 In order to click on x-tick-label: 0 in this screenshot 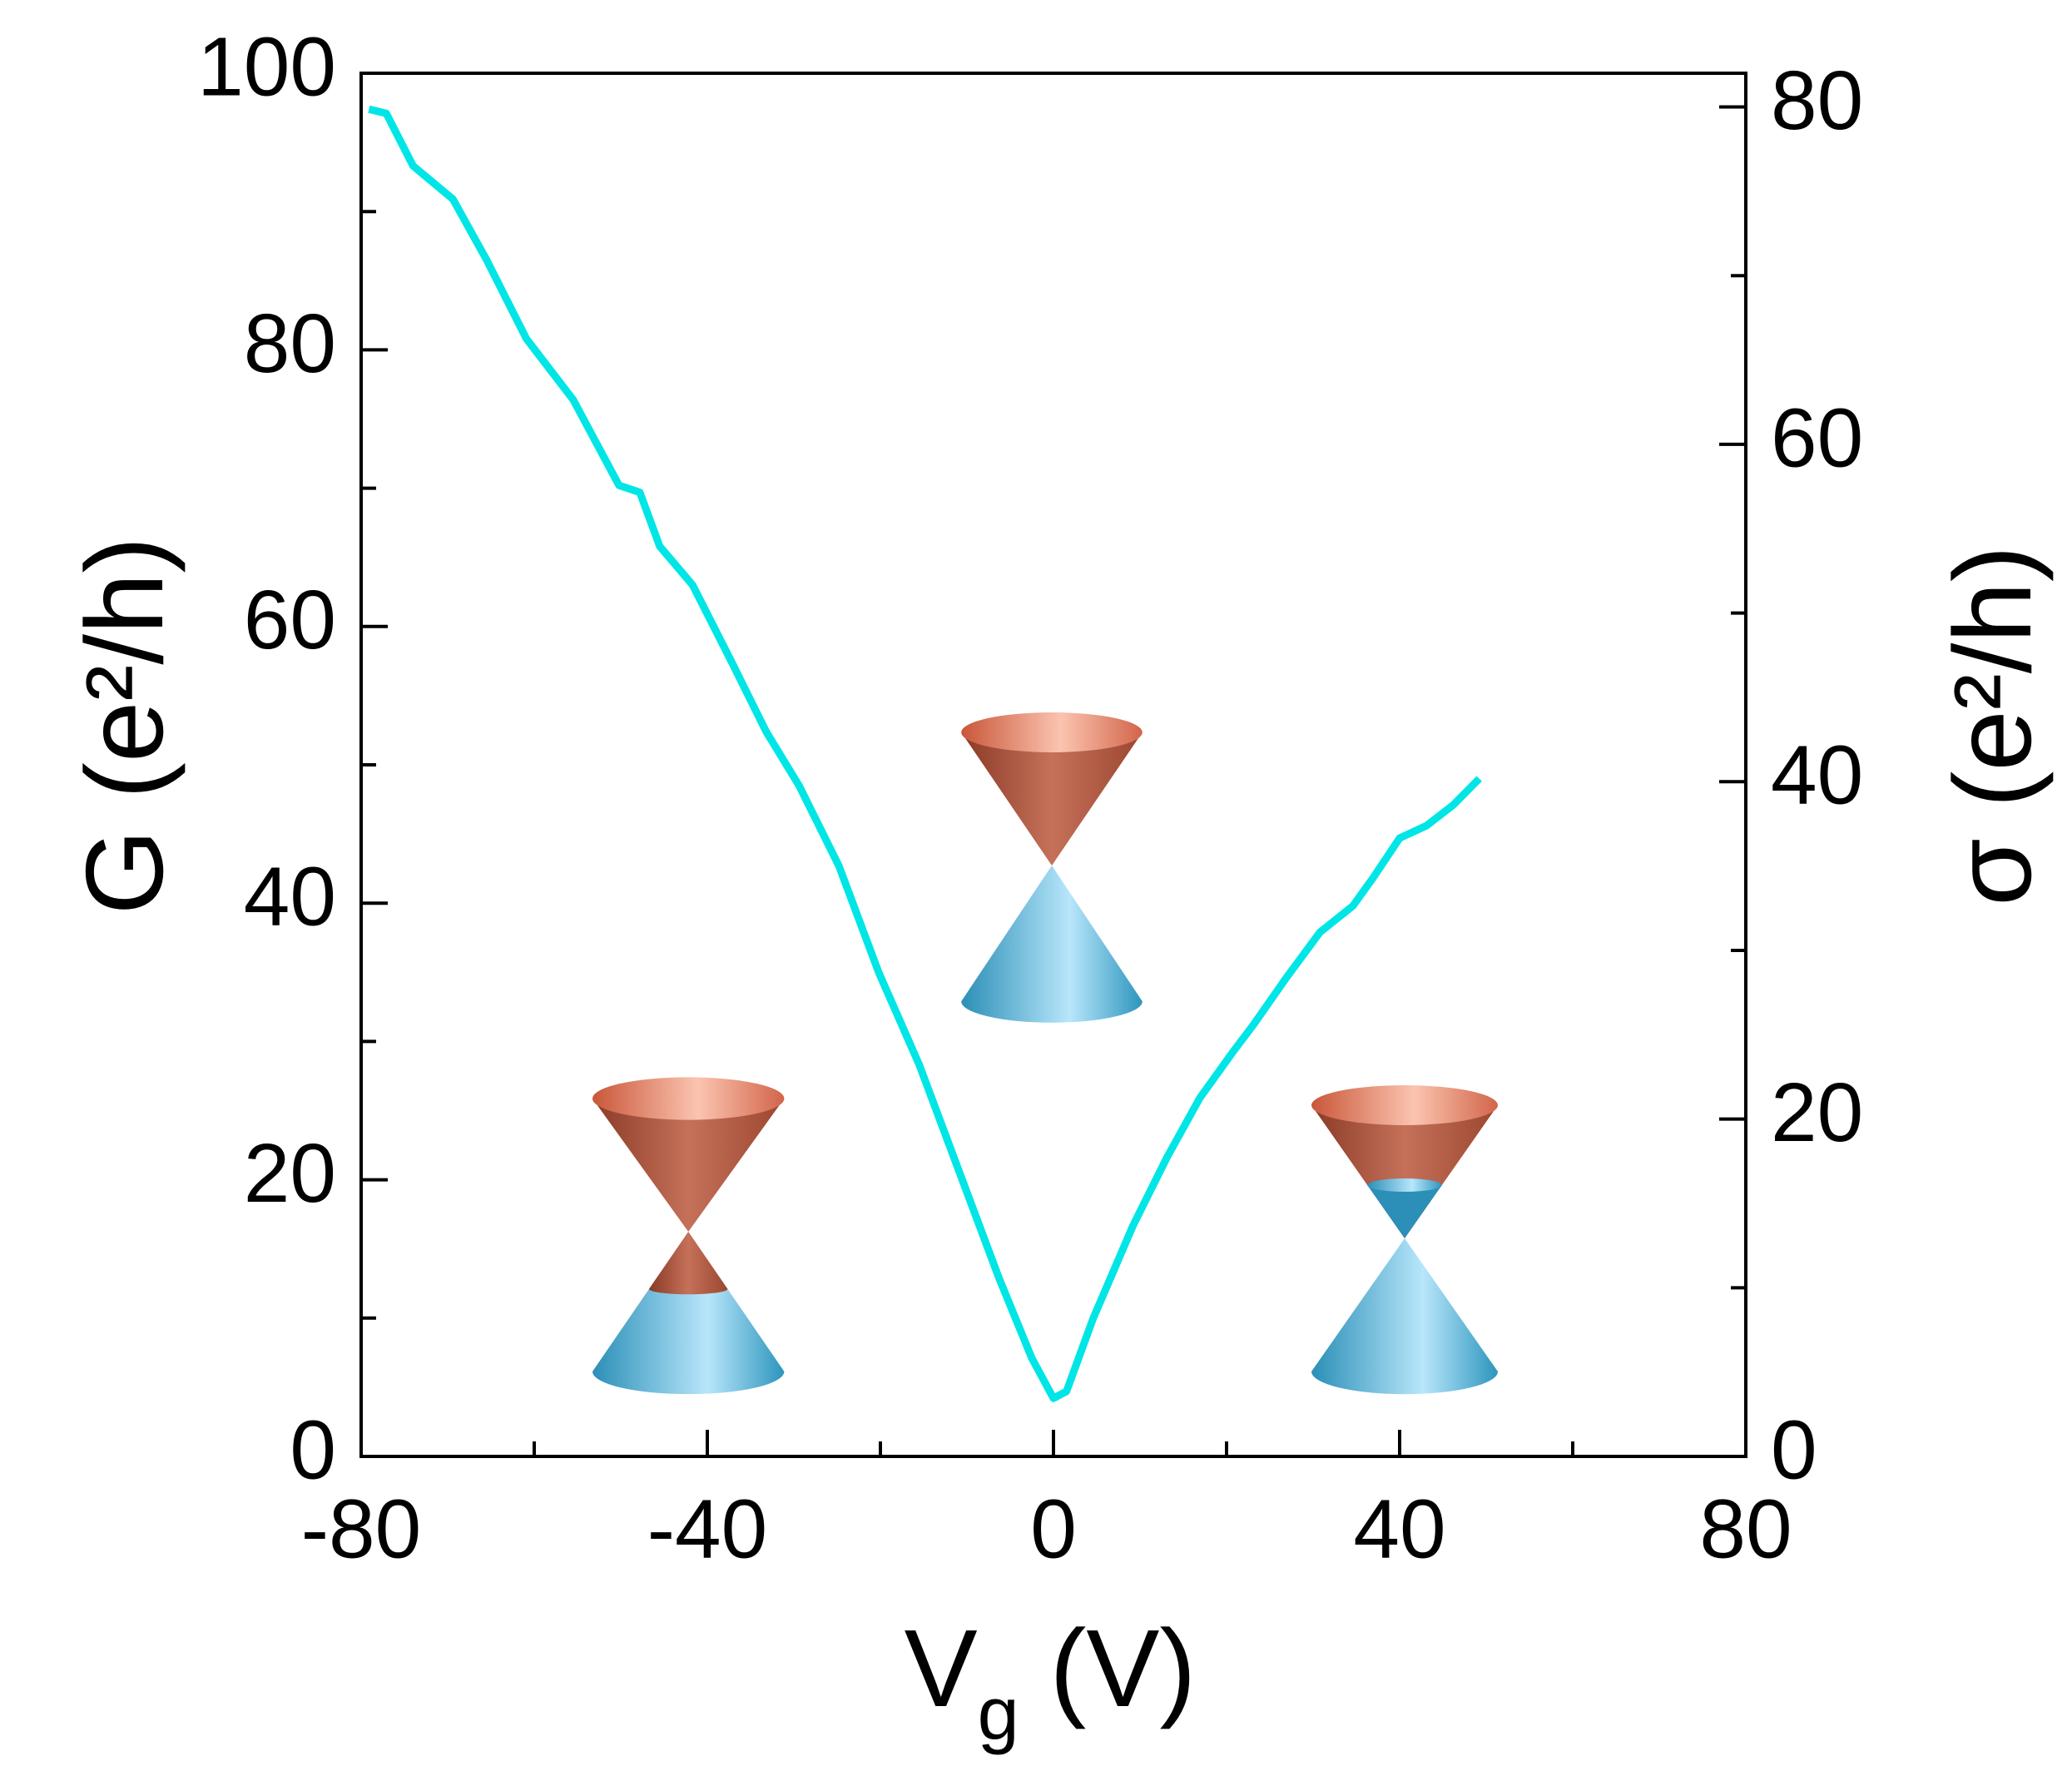, I will do `click(1053, 1528)`.